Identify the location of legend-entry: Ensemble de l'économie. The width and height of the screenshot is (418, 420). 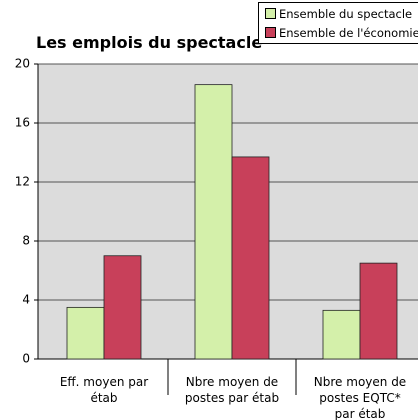
(341, 33).